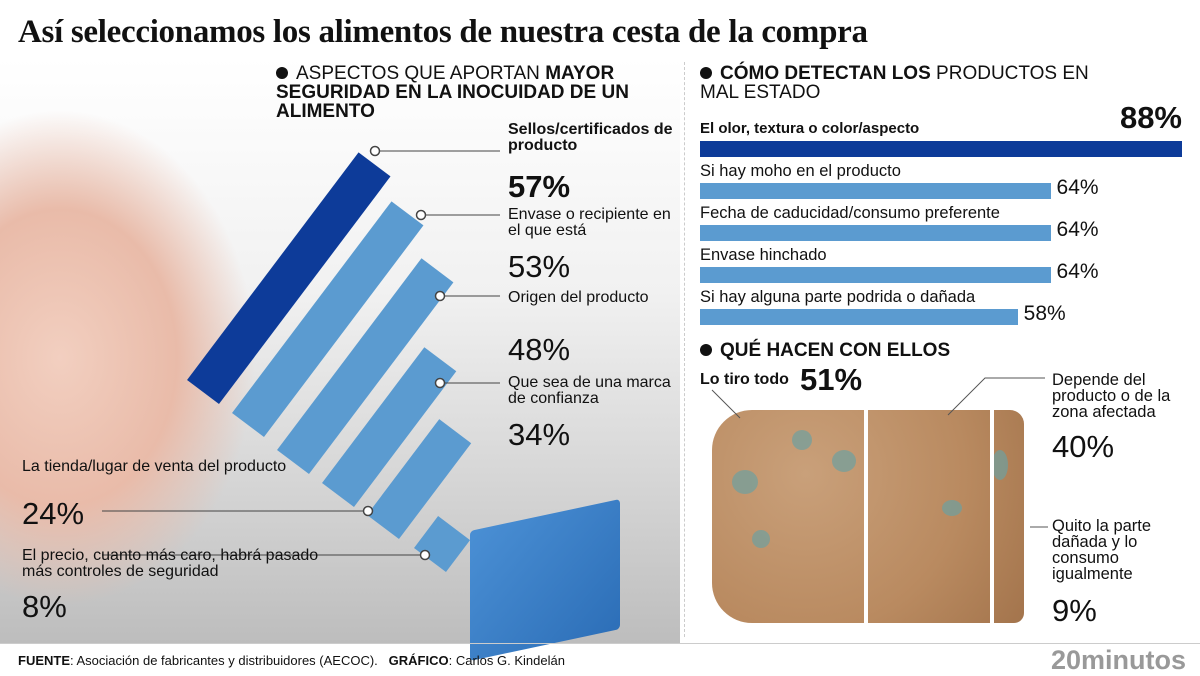 This screenshot has width=1200, height=676. Describe the element at coordinates (1083, 446) in the screenshot. I see `bread-pct-1: 40%` at that location.